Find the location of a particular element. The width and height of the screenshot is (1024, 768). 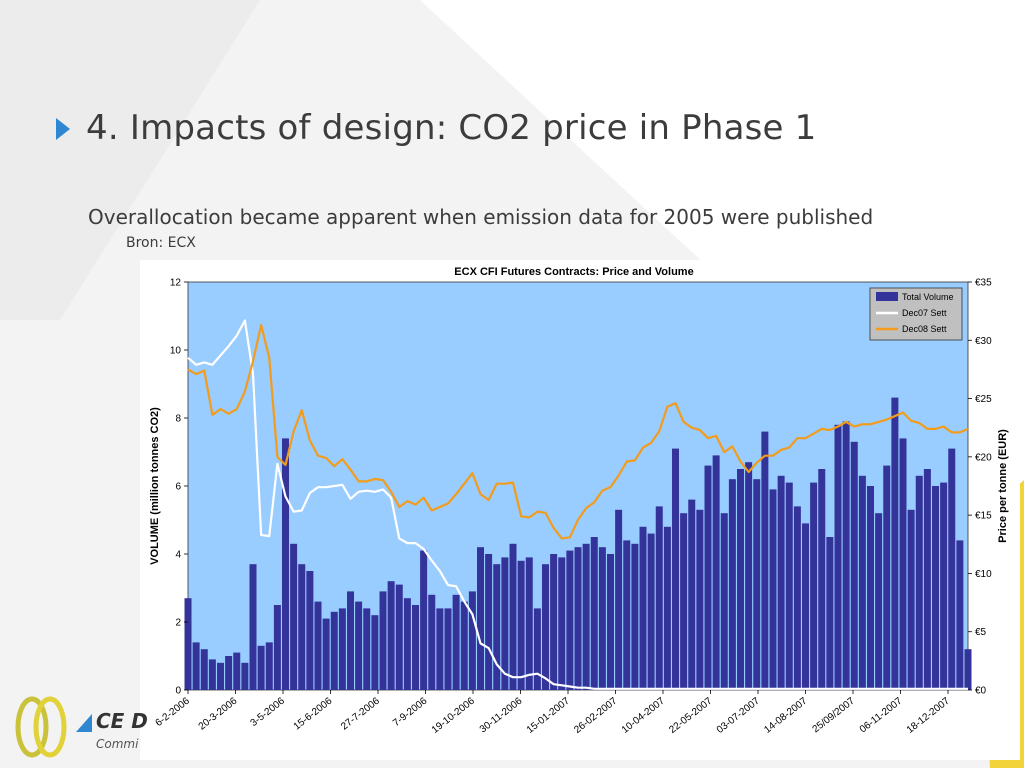

y-left-tick-label: 0 is located at coordinates (178, 691).